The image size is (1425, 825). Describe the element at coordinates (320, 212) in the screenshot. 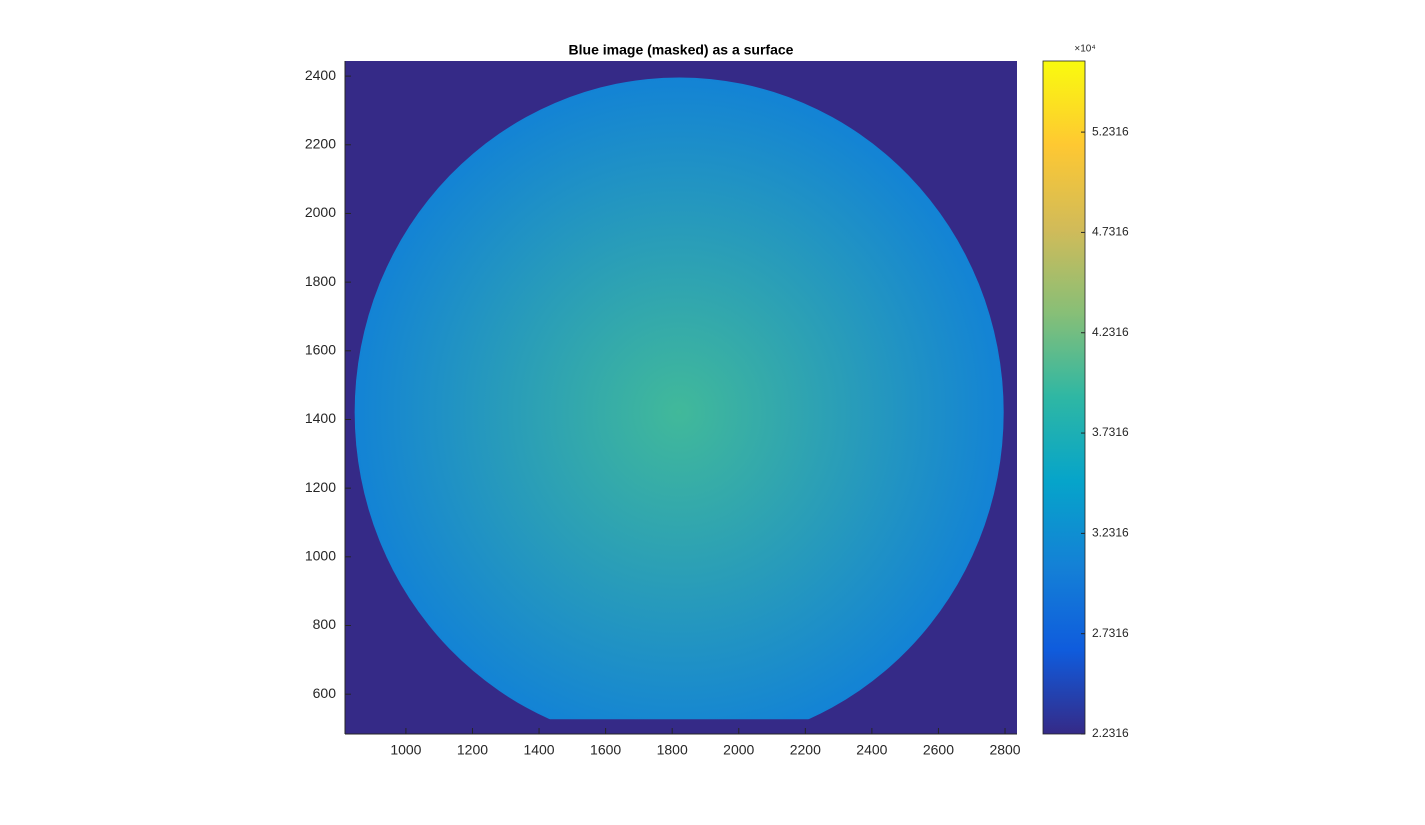

I see `y-tick-label: 2000` at that location.